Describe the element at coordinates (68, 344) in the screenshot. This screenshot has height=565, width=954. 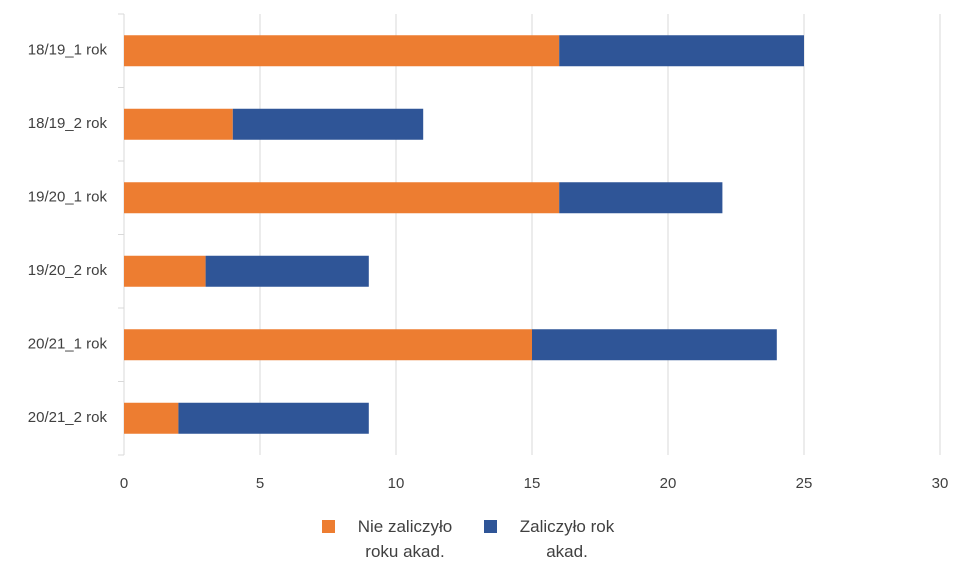
I see `y-tick-label-4: 20/21_1 rok` at that location.